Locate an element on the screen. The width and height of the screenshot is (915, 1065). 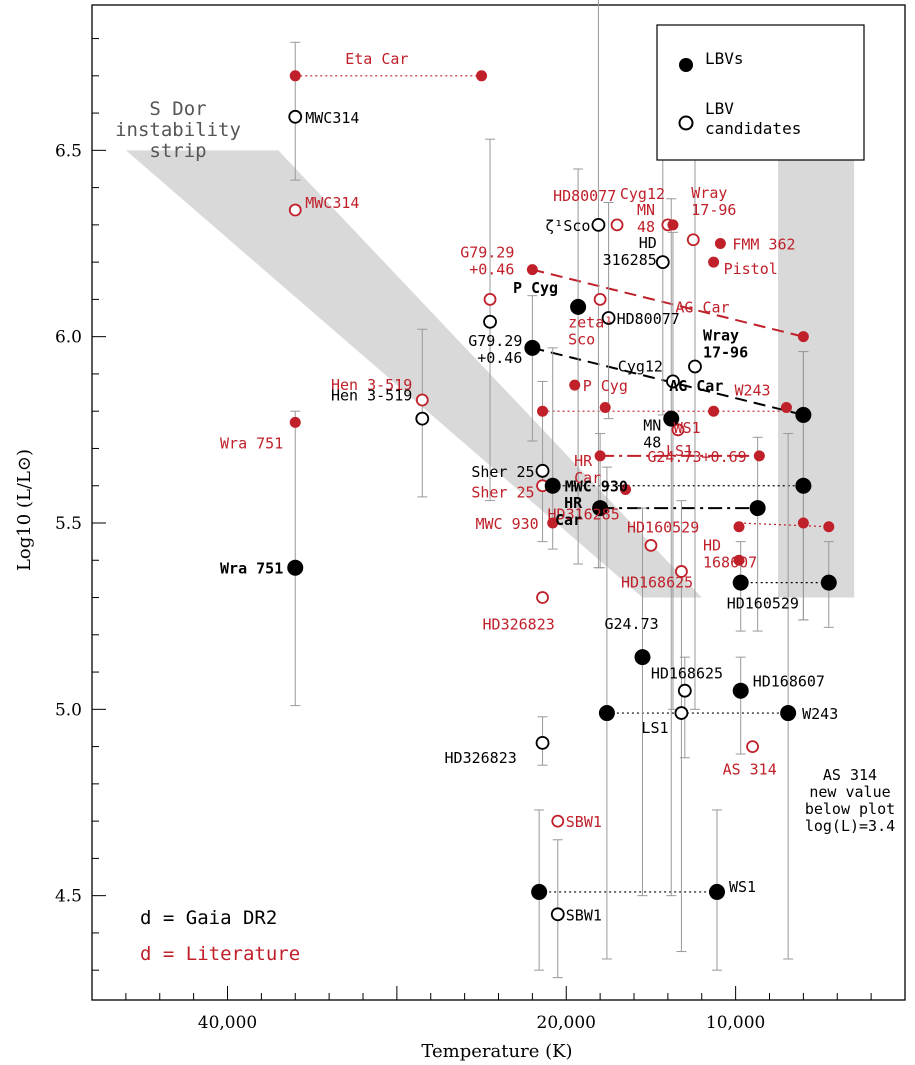
y-tick-label: 4.5 is located at coordinates (68, 897).